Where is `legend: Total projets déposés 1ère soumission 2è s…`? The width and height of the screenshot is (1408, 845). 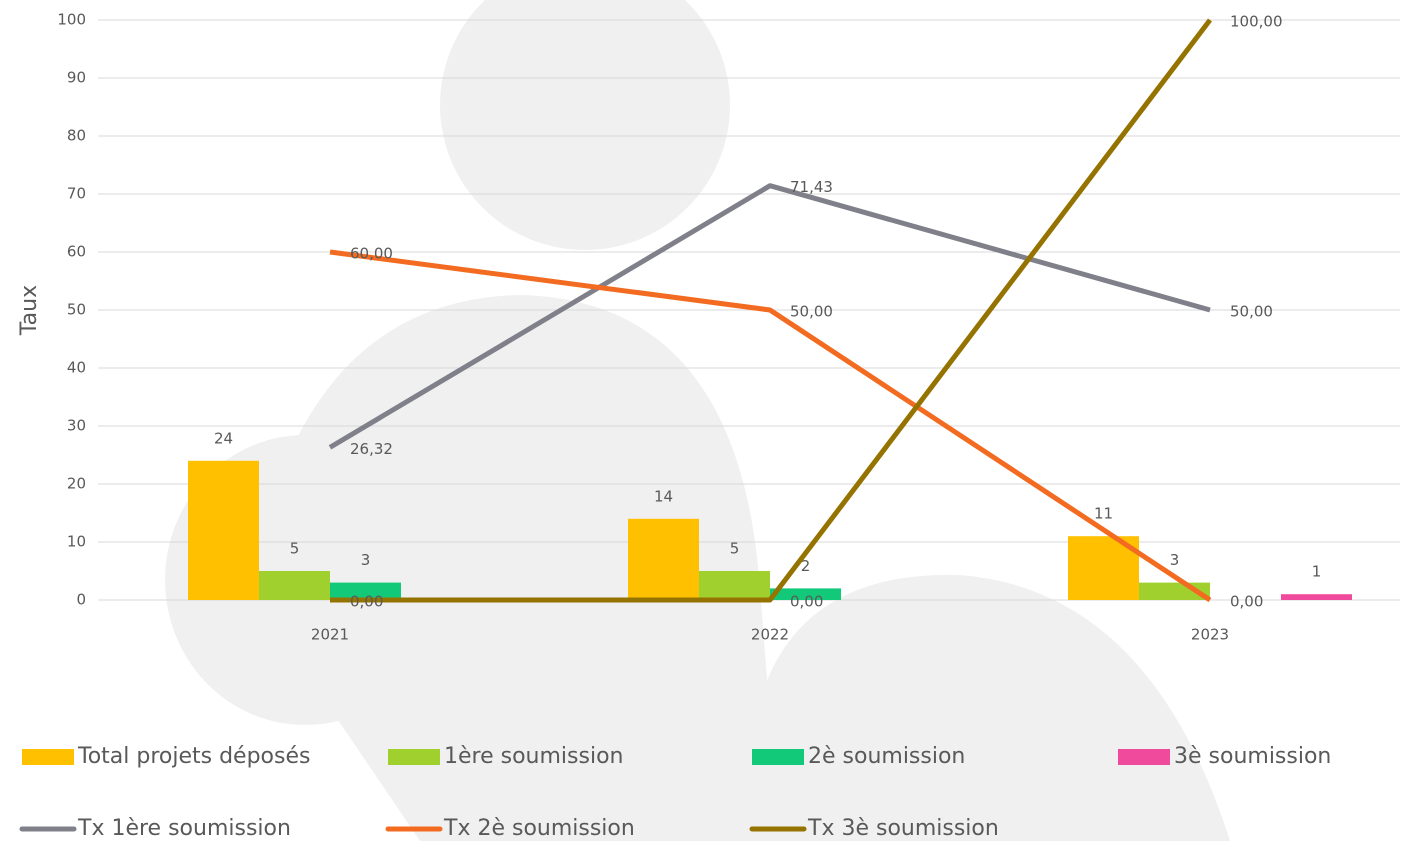
legend: Total projets déposés 1ère soumission 2è s… is located at coordinates (675, 792).